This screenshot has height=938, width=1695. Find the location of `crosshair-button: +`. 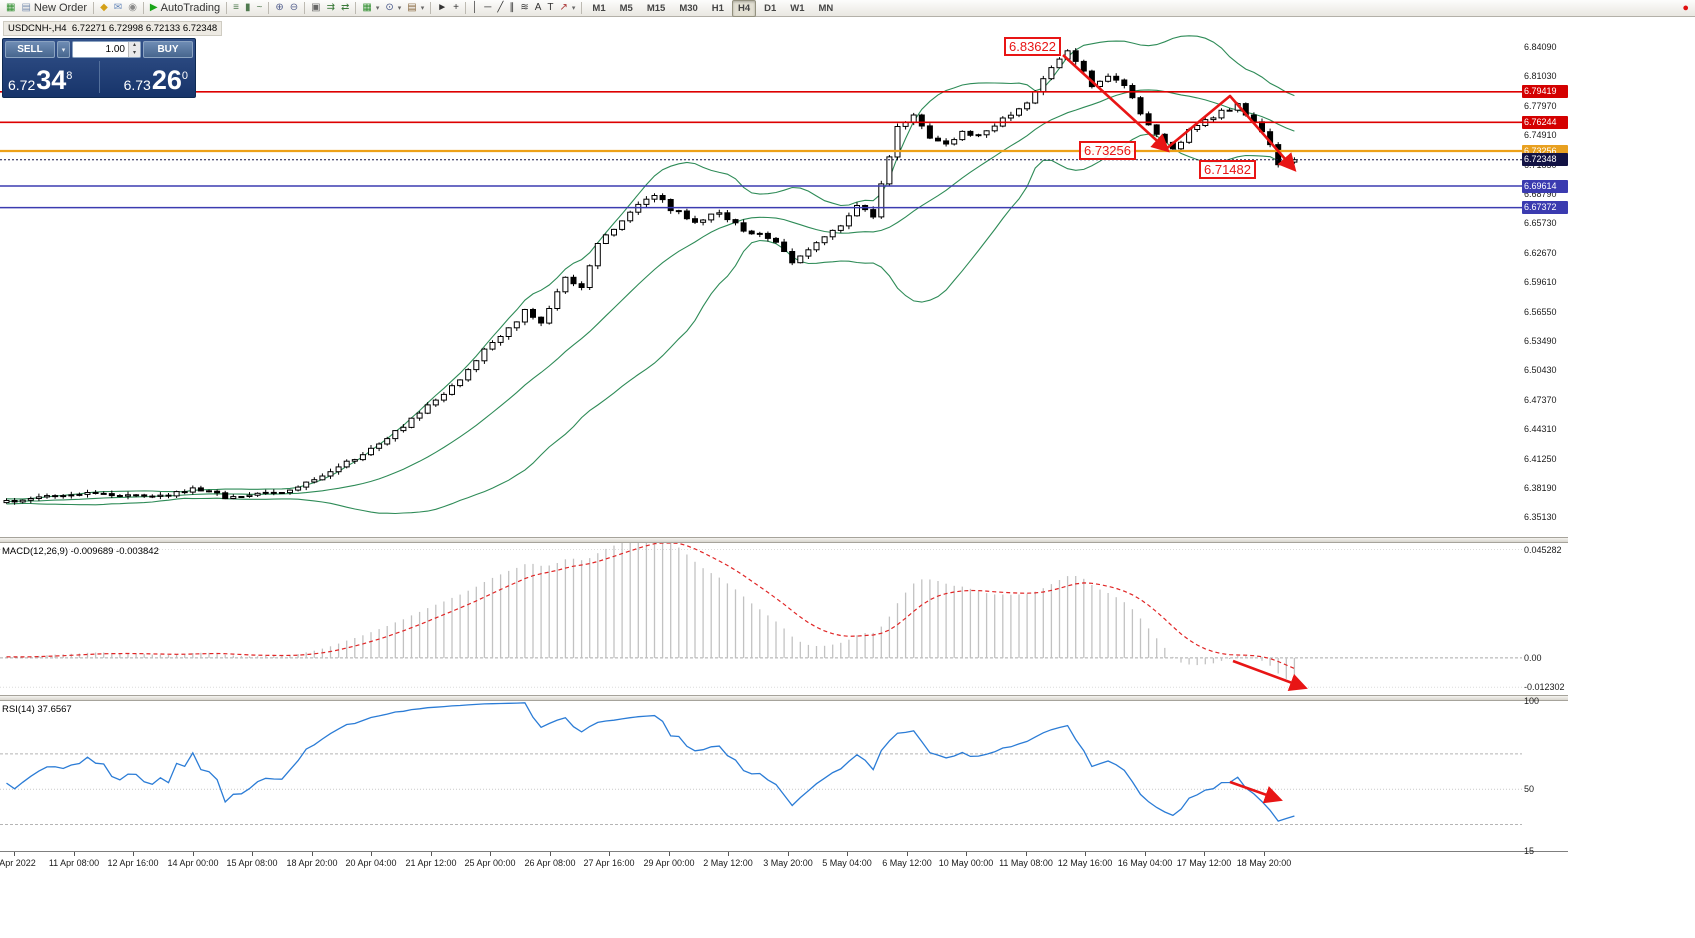

crosshair-button: + is located at coordinates (456, 8).